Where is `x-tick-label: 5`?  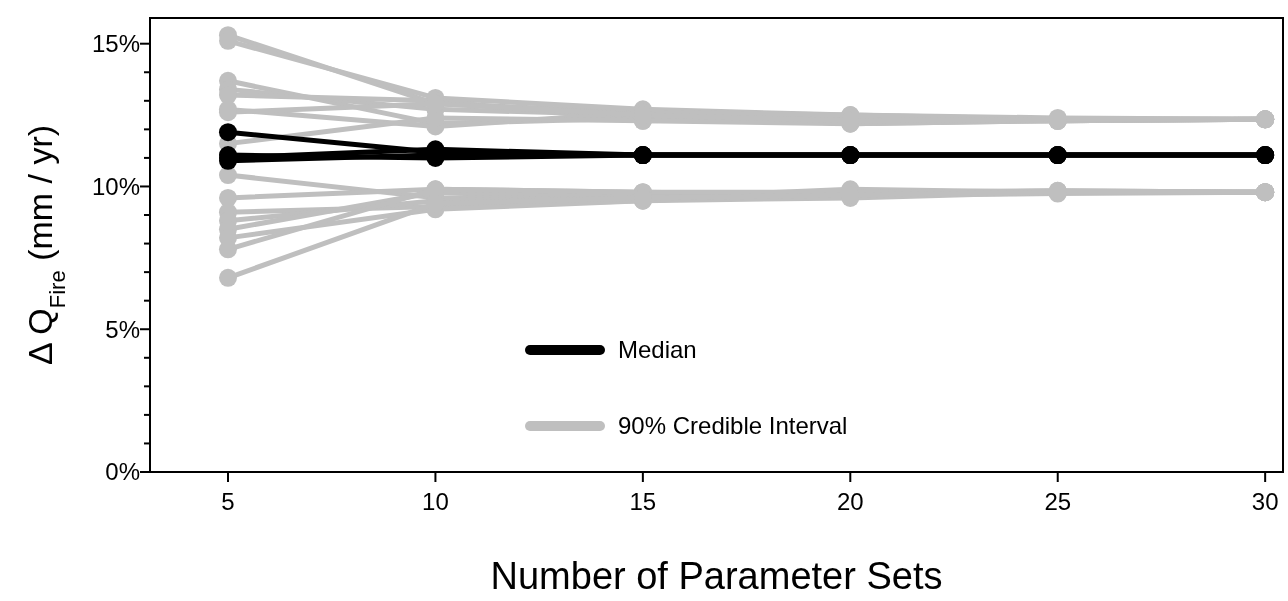
x-tick-label: 5 is located at coordinates (228, 501).